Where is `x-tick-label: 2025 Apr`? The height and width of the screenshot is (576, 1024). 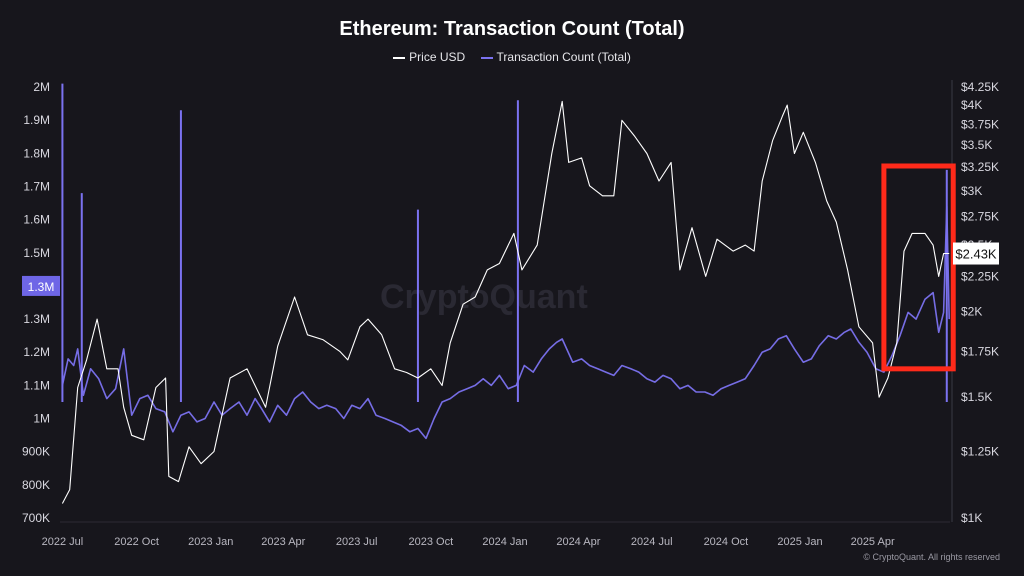 x-tick-label: 2025 Apr is located at coordinates (873, 542).